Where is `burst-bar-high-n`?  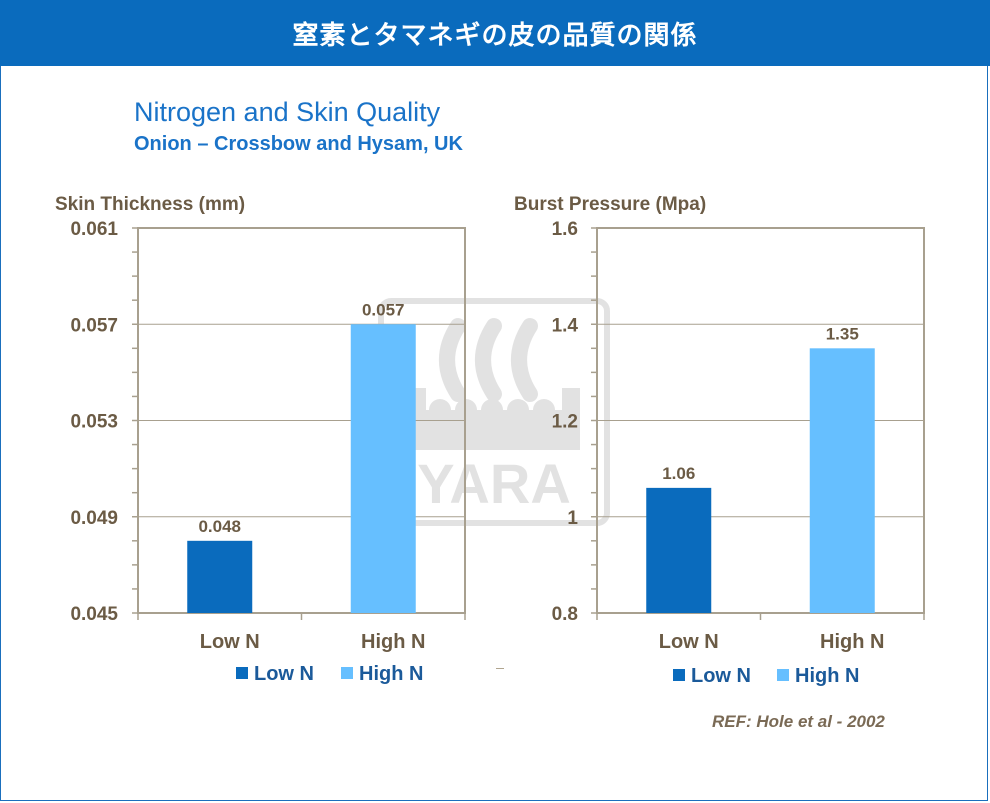
burst-bar-high-n is located at coordinates (842, 480).